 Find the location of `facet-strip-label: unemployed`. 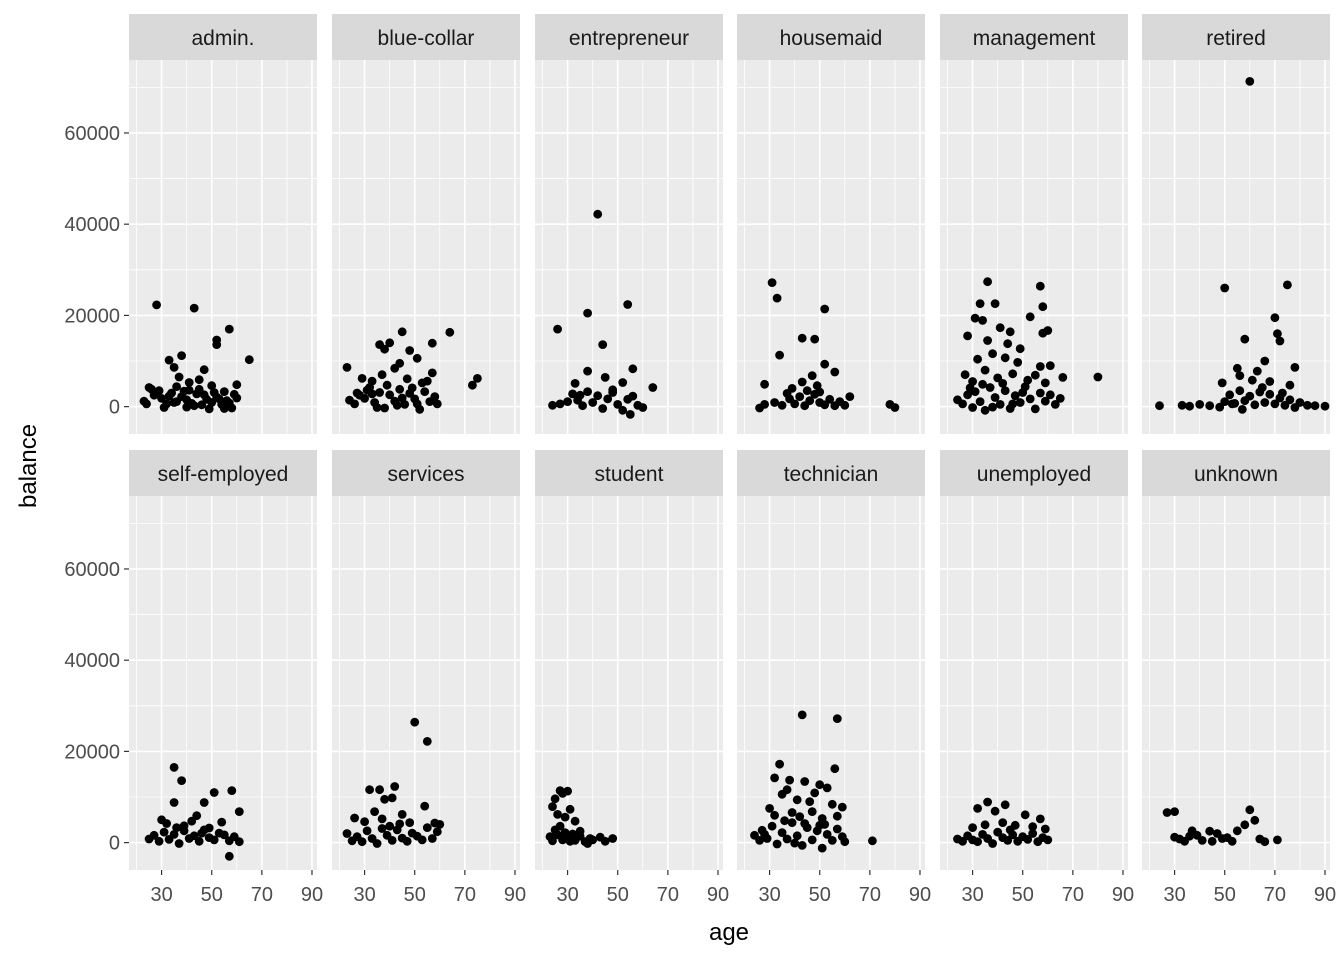

facet-strip-label: unemployed is located at coordinates (1034, 474).